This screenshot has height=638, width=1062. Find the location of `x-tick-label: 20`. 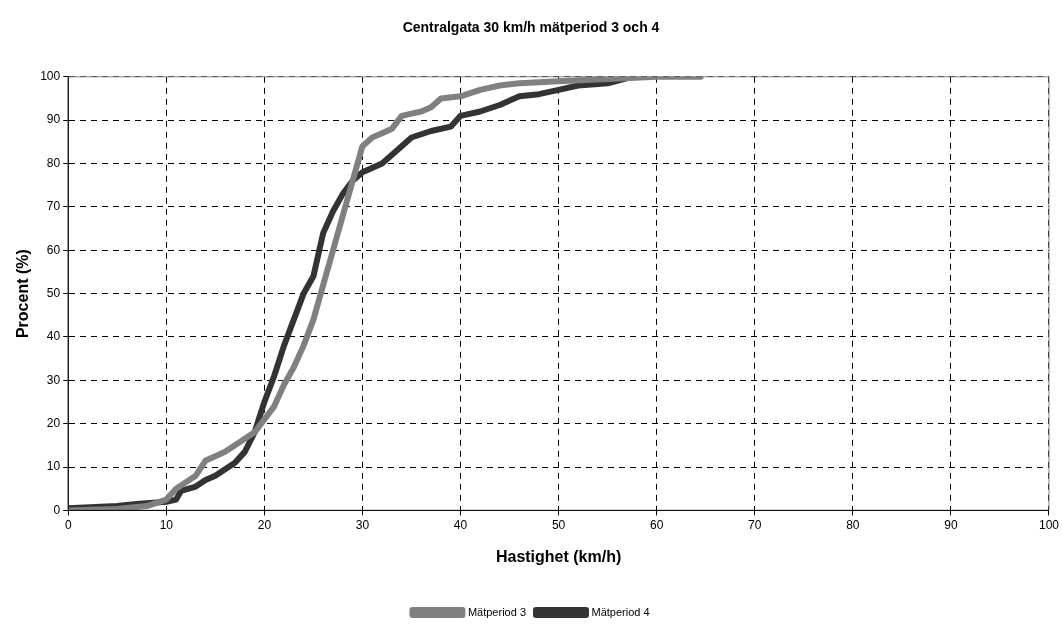

x-tick-label: 20 is located at coordinates (264, 524).